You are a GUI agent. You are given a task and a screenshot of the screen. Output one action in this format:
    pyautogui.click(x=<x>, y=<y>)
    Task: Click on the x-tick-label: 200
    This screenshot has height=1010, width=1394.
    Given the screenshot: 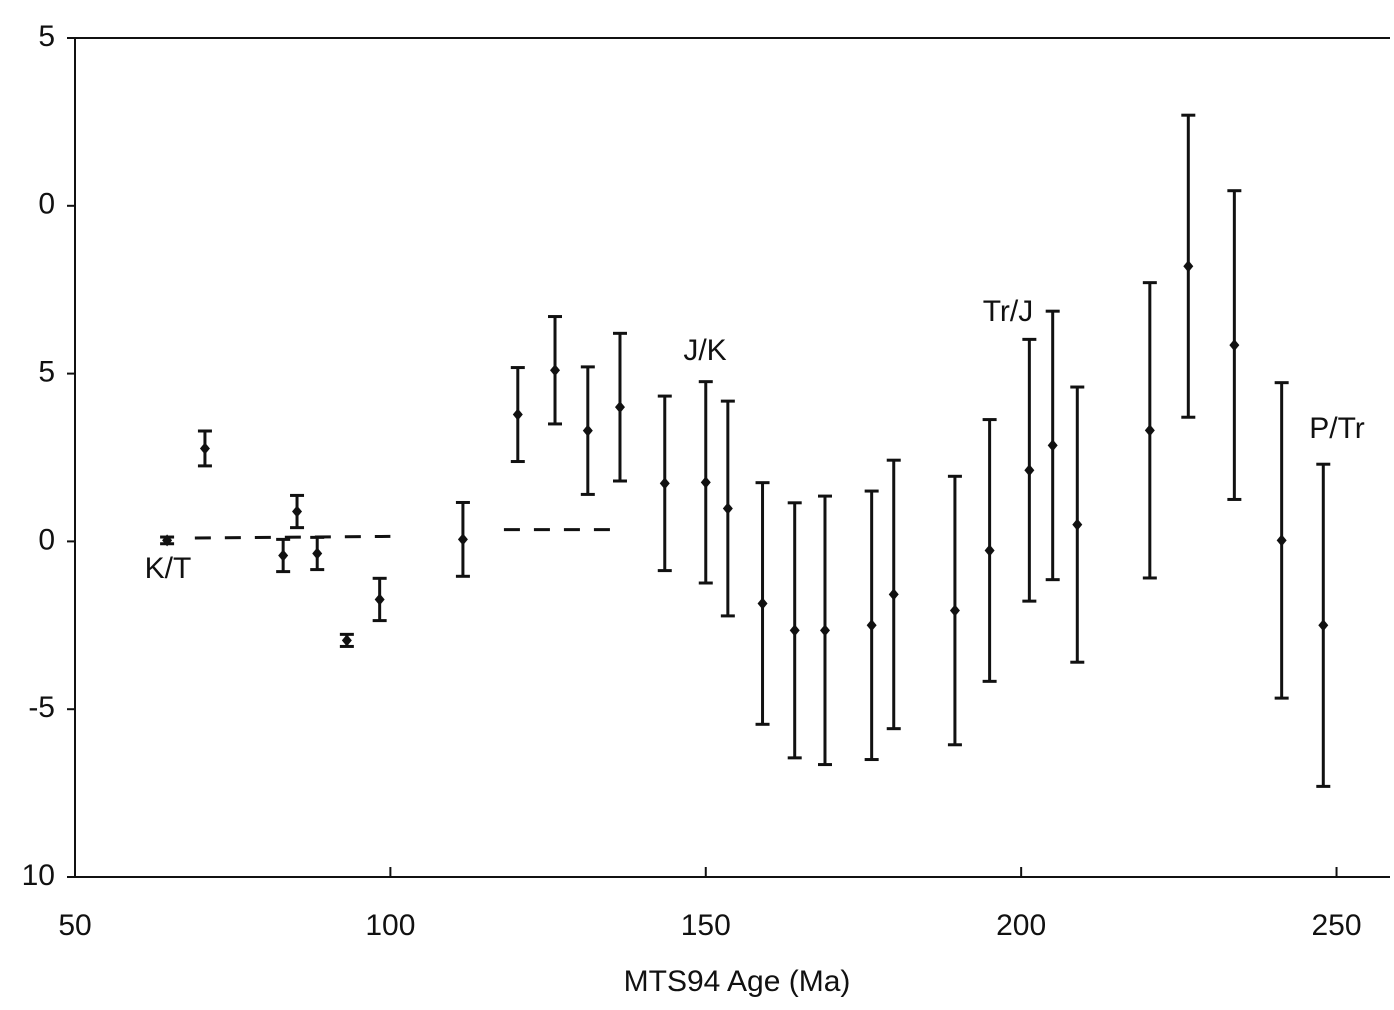 What is the action you would take?
    pyautogui.click(x=1021, y=925)
    